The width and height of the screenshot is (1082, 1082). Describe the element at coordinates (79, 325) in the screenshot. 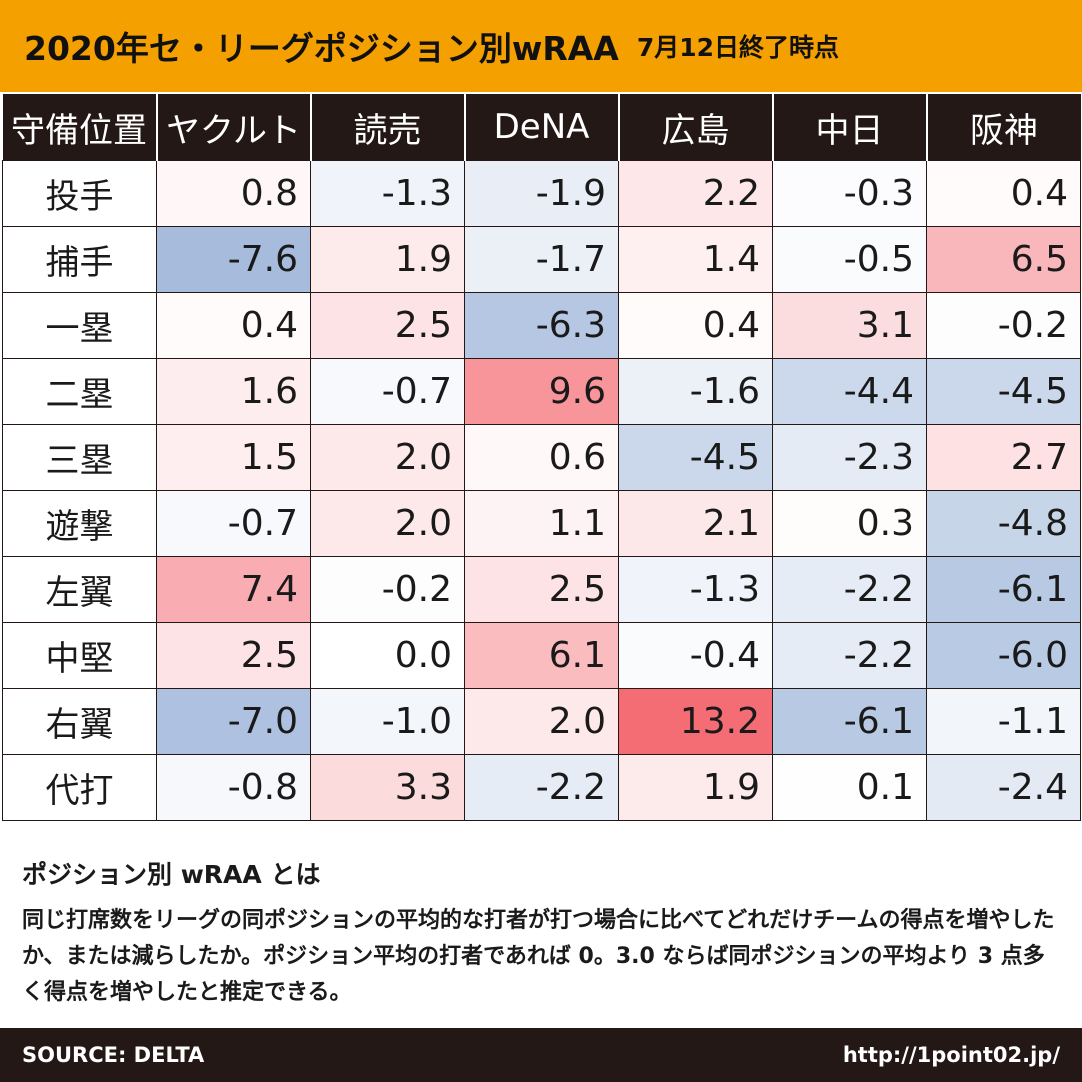

I see `position-label: 一塁` at that location.